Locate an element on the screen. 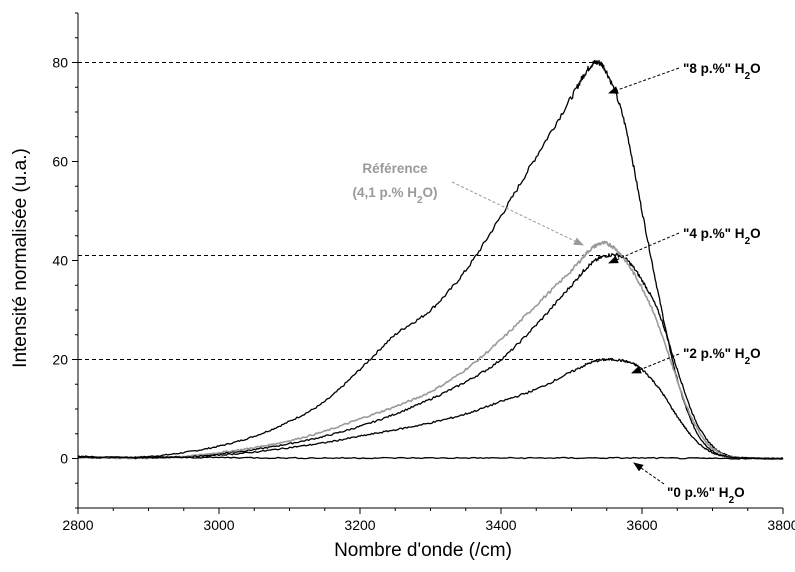 The width and height of the screenshot is (795, 572). x-tick-label: 3400 is located at coordinates (500, 525).